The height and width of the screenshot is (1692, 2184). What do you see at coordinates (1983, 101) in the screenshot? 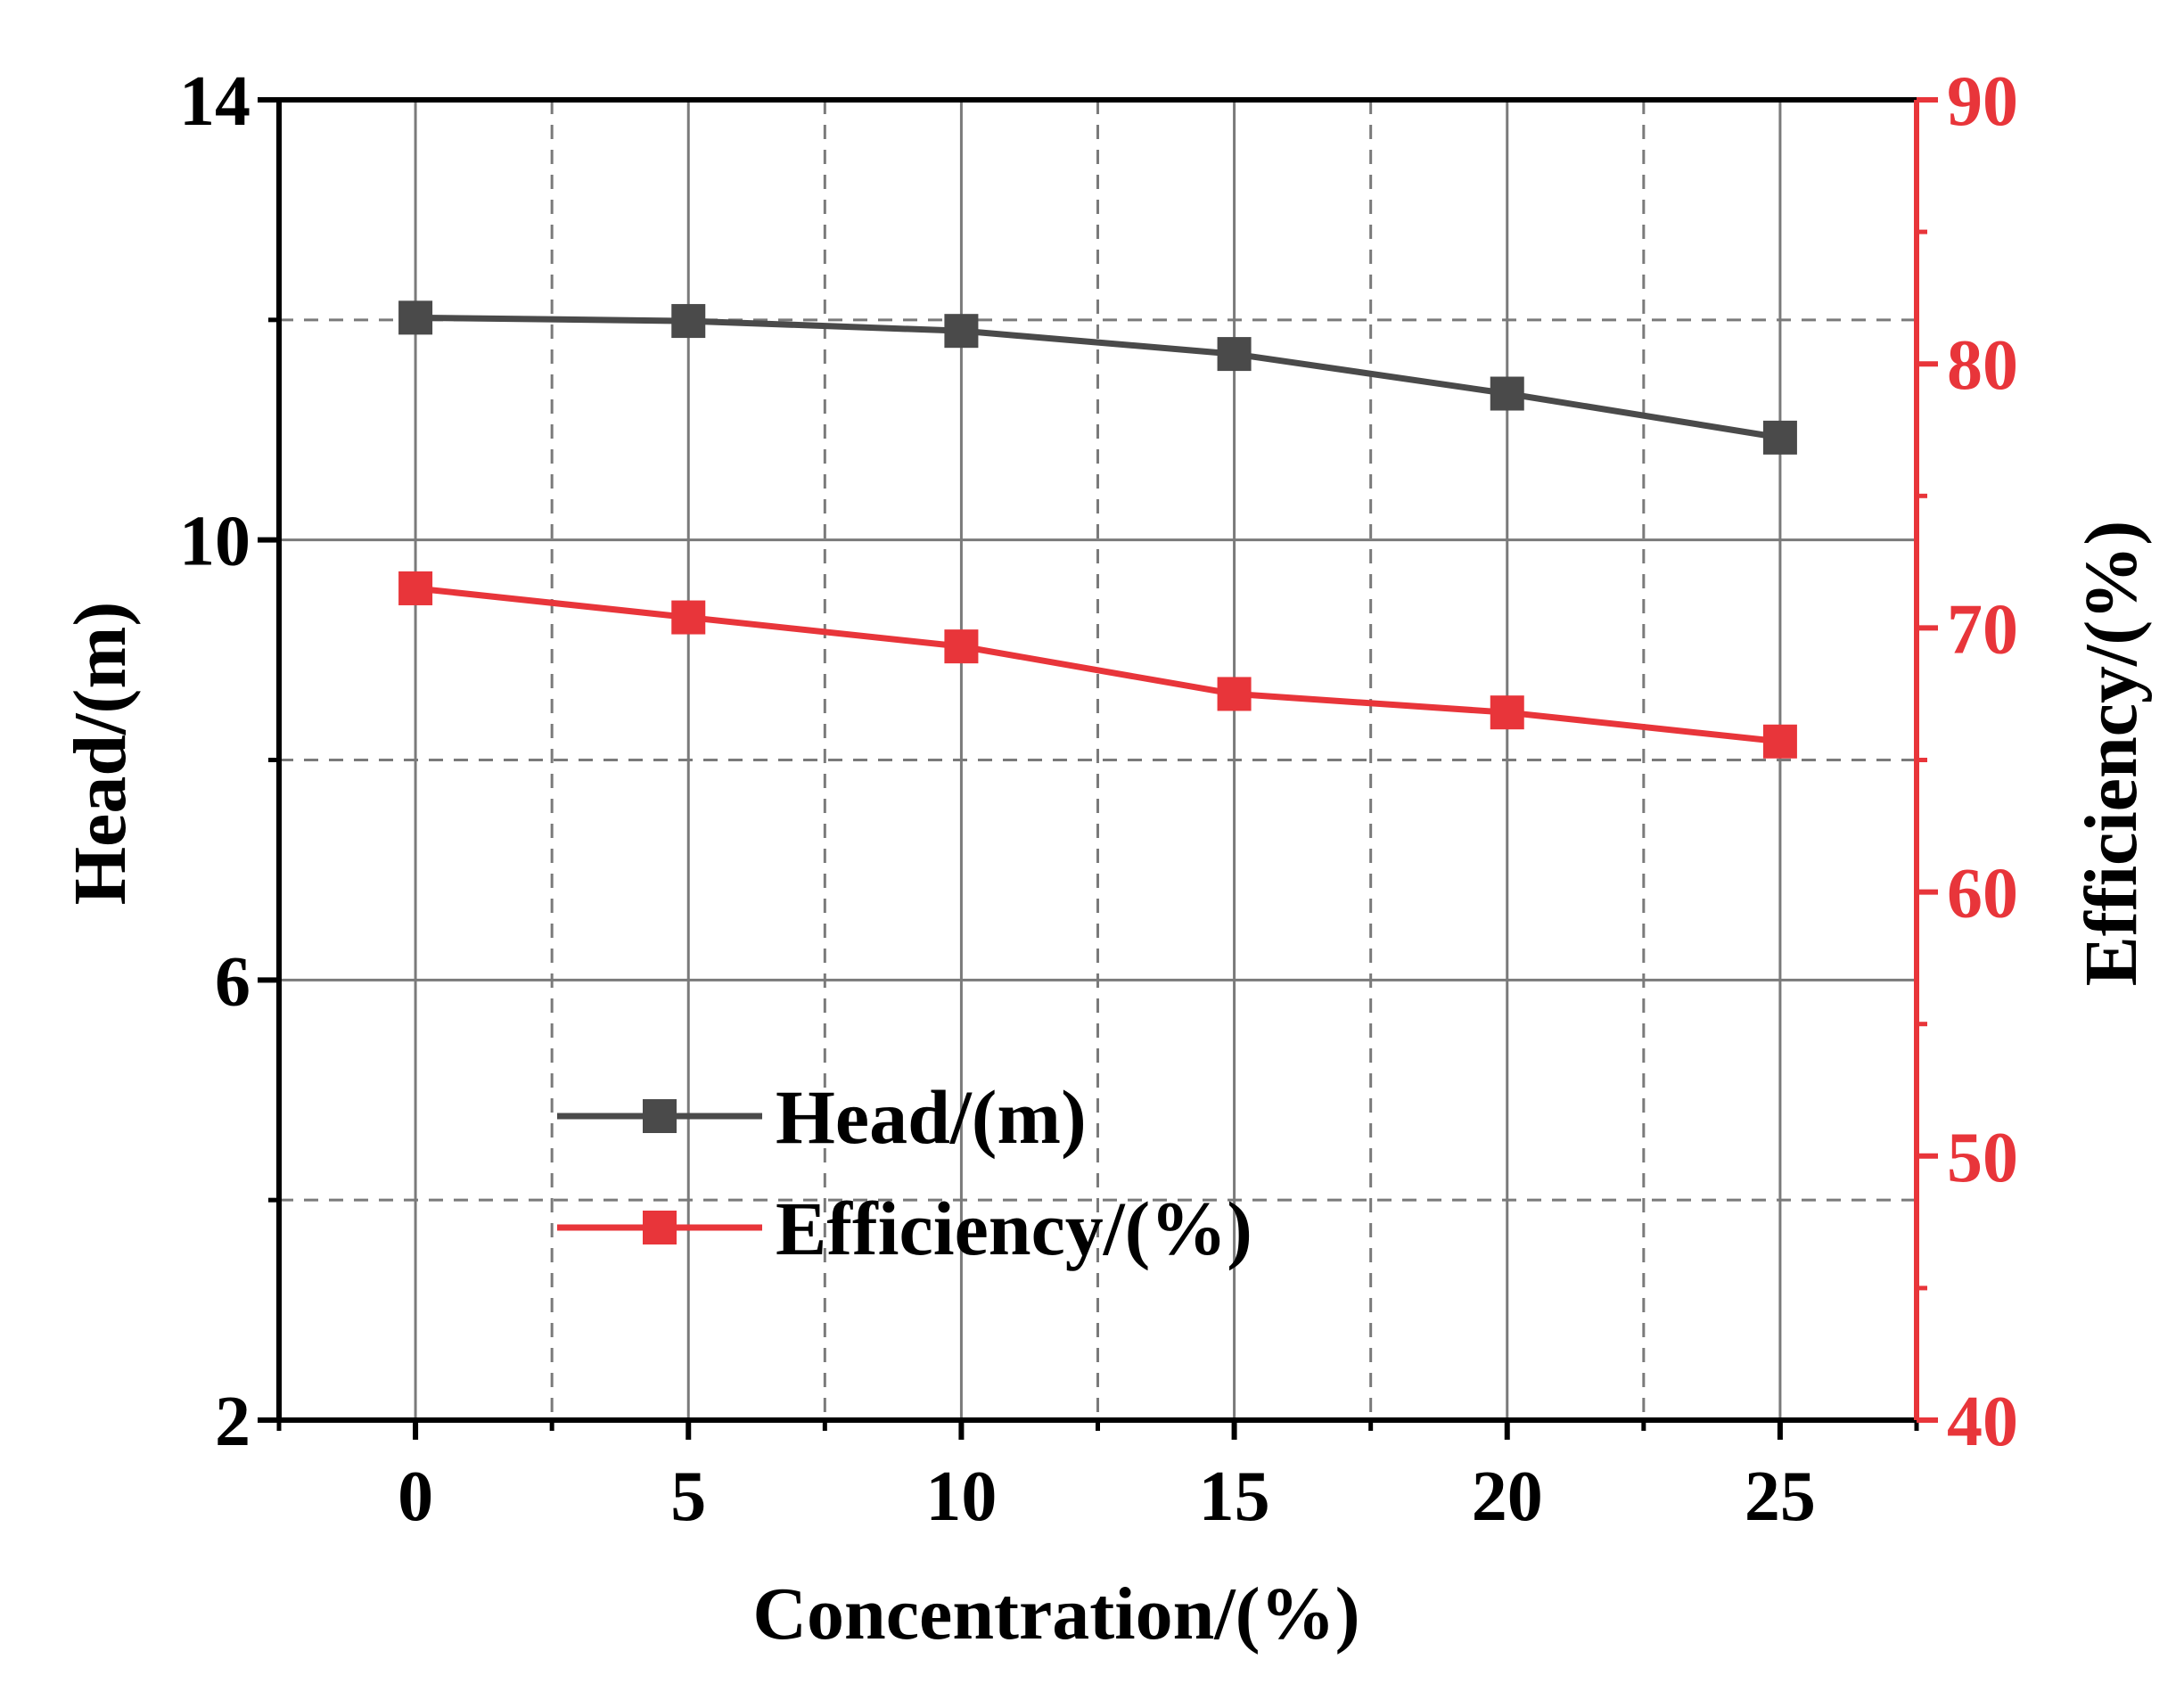
I see `y2-tick-label: 90` at bounding box center [1983, 101].